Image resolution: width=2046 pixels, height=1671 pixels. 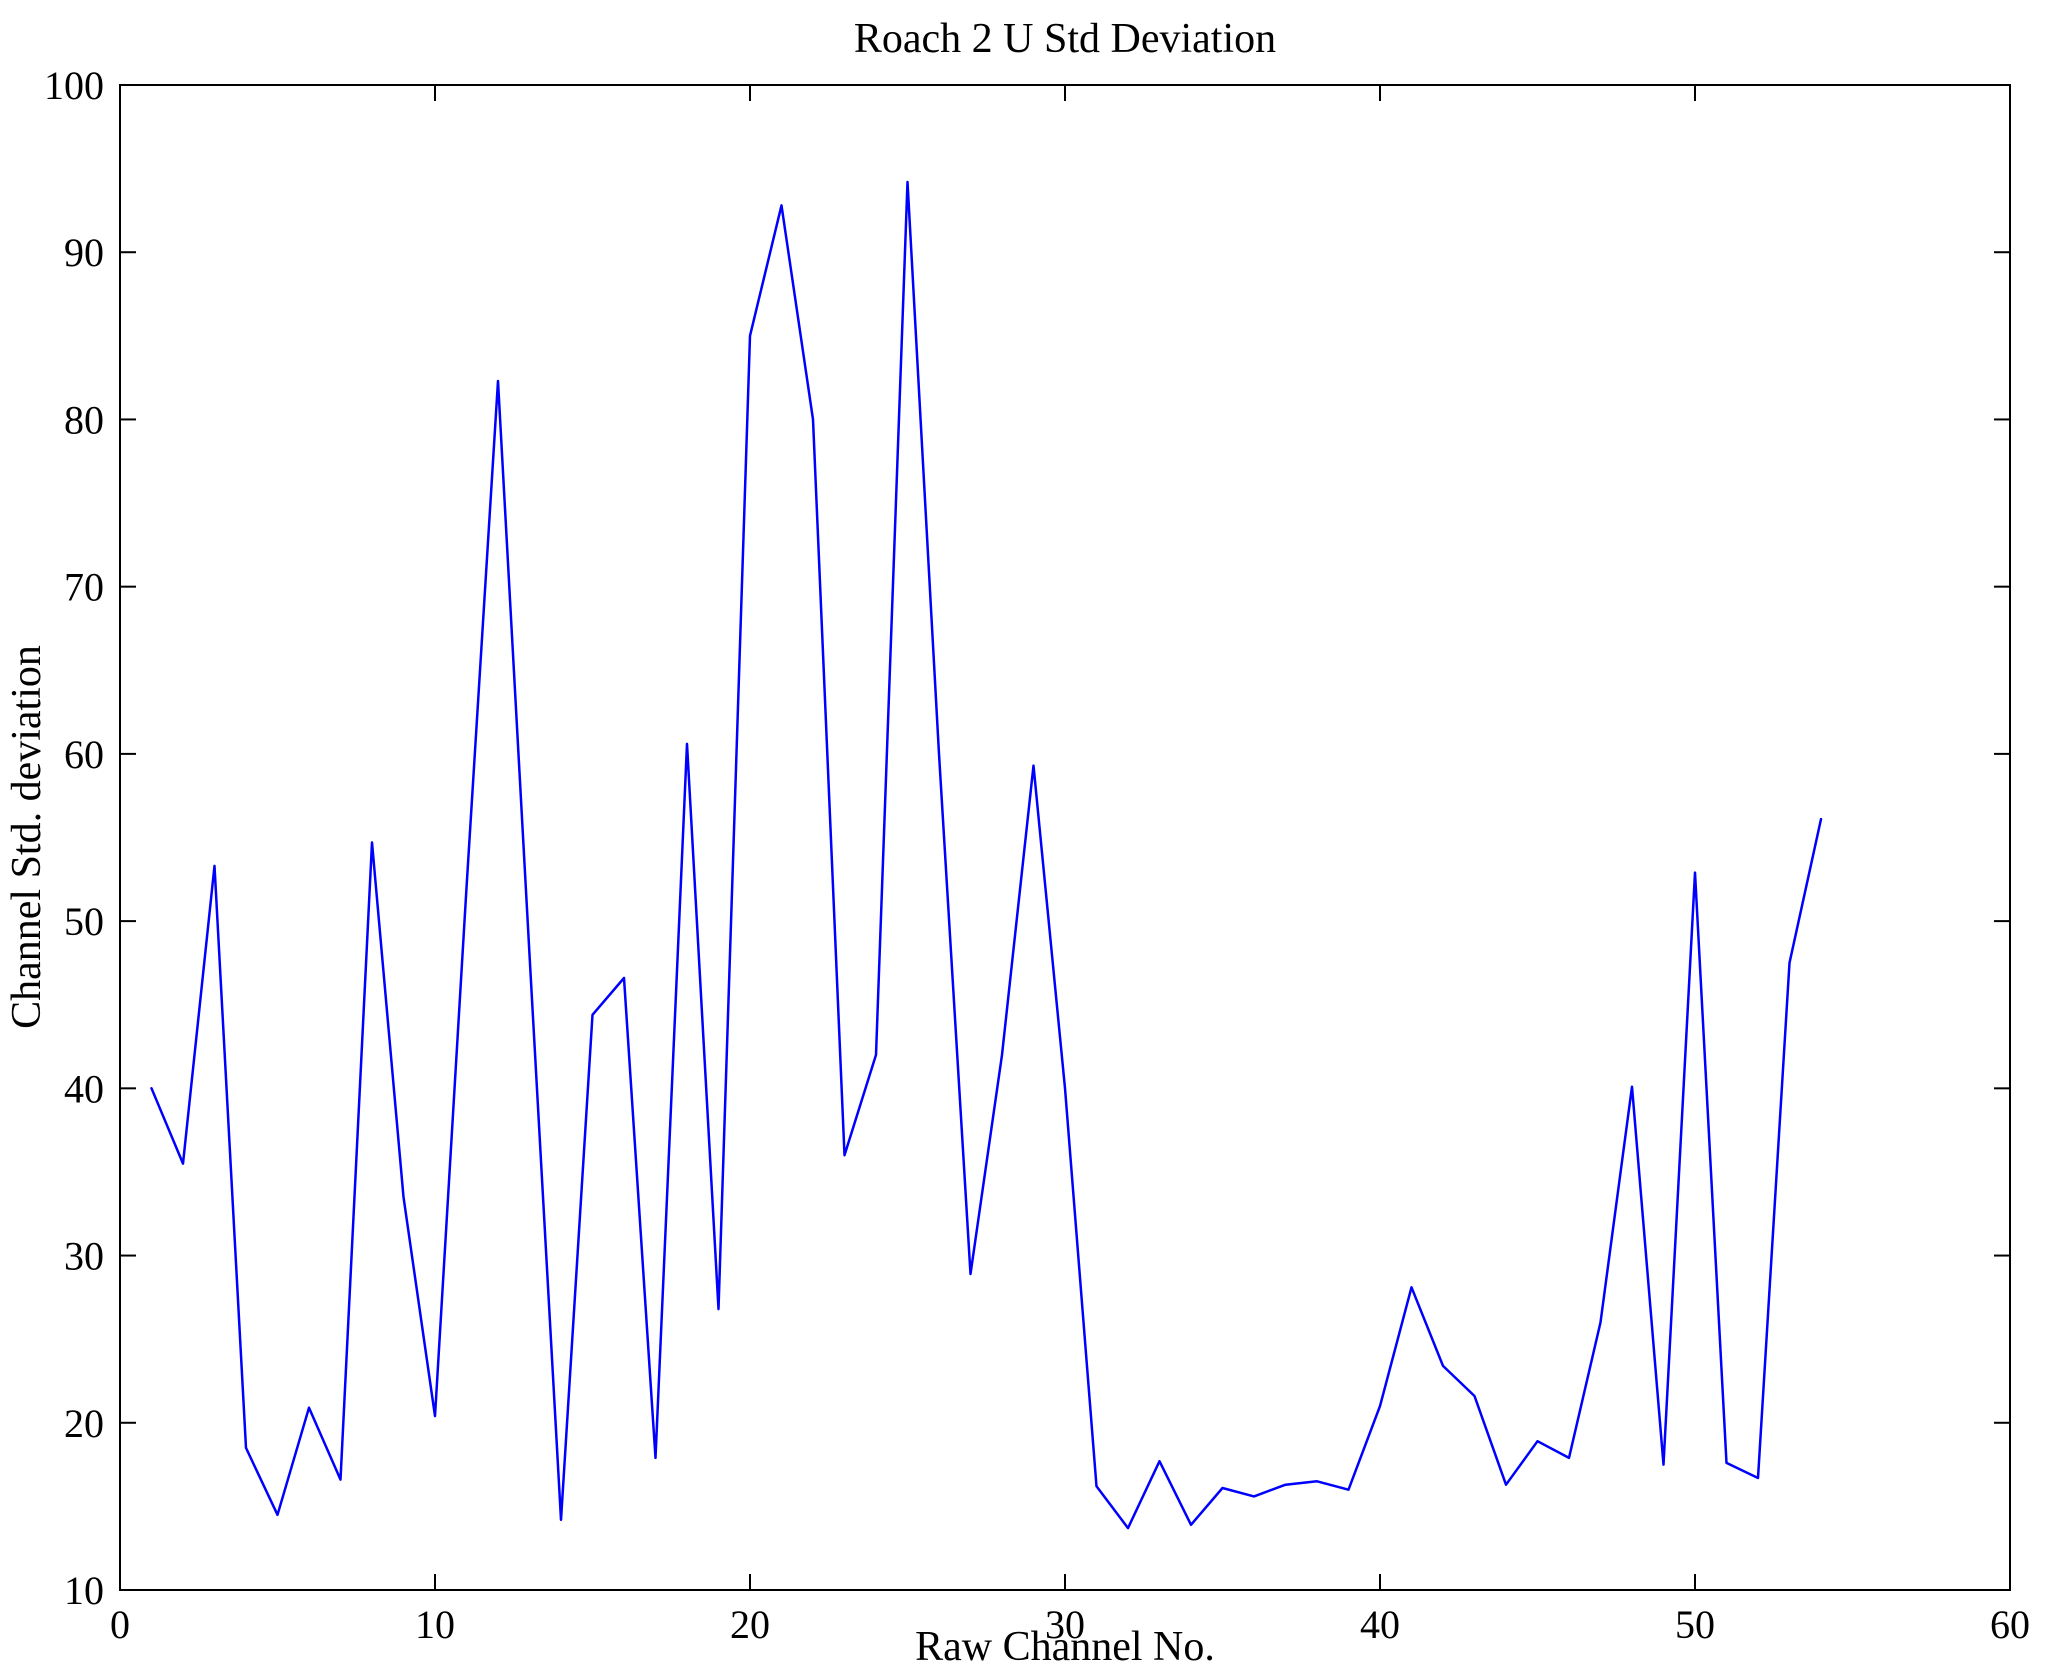 What do you see at coordinates (84, 252) in the screenshot?
I see `y-tick-label: 90` at bounding box center [84, 252].